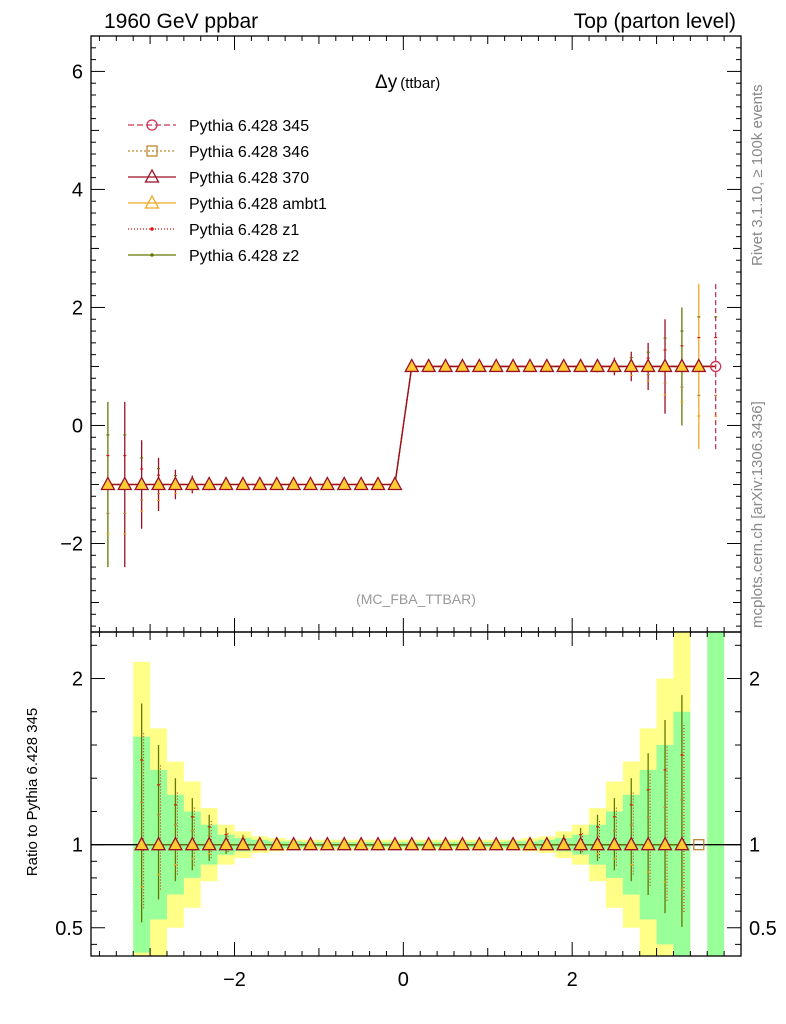  I want to click on series-line-z2, so click(411, 425).